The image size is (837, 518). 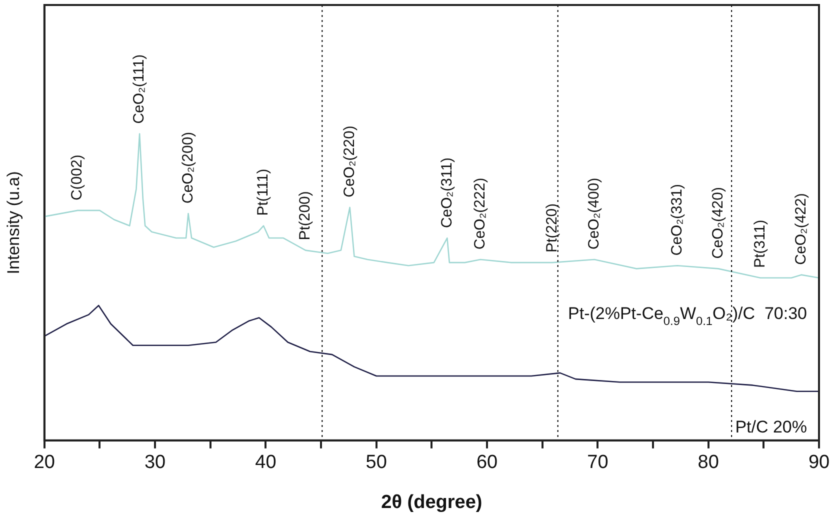 What do you see at coordinates (597, 463) in the screenshot?
I see `x-tick-label: 70` at bounding box center [597, 463].